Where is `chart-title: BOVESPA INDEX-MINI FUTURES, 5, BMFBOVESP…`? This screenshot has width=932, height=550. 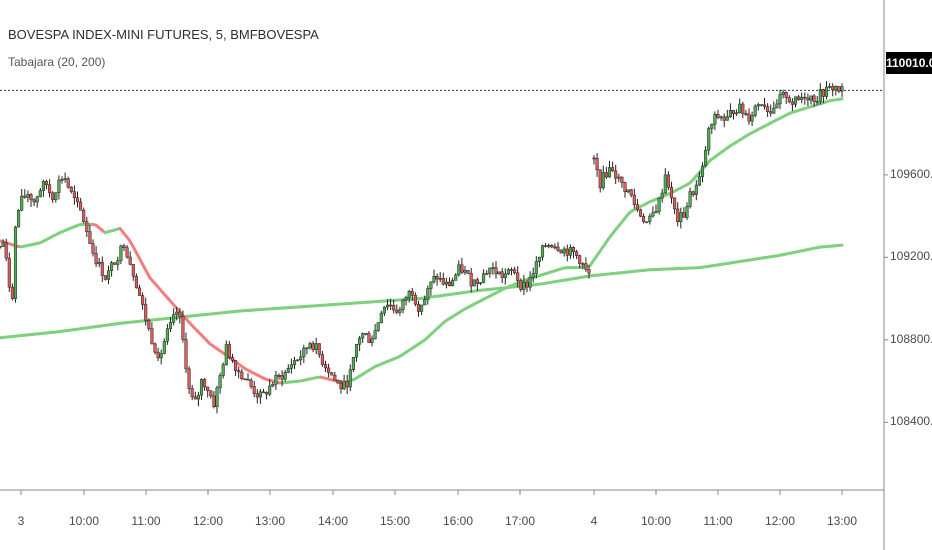 chart-title: BOVESPA INDEX-MINI FUTURES, 5, BMFBOVESP… is located at coordinates (163, 34).